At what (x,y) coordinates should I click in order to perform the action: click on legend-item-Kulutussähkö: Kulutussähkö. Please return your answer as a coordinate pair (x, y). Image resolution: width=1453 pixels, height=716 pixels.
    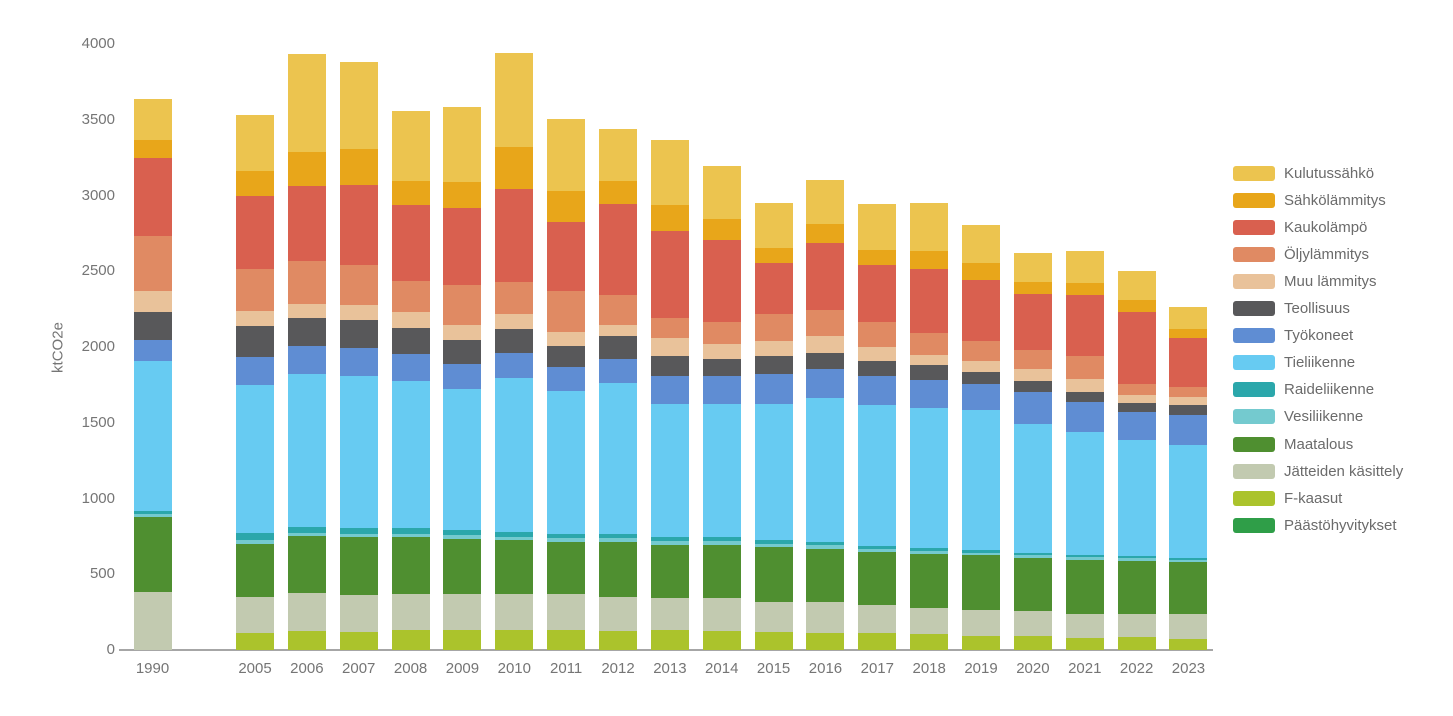
    Looking at the image, I should click on (1303, 173).